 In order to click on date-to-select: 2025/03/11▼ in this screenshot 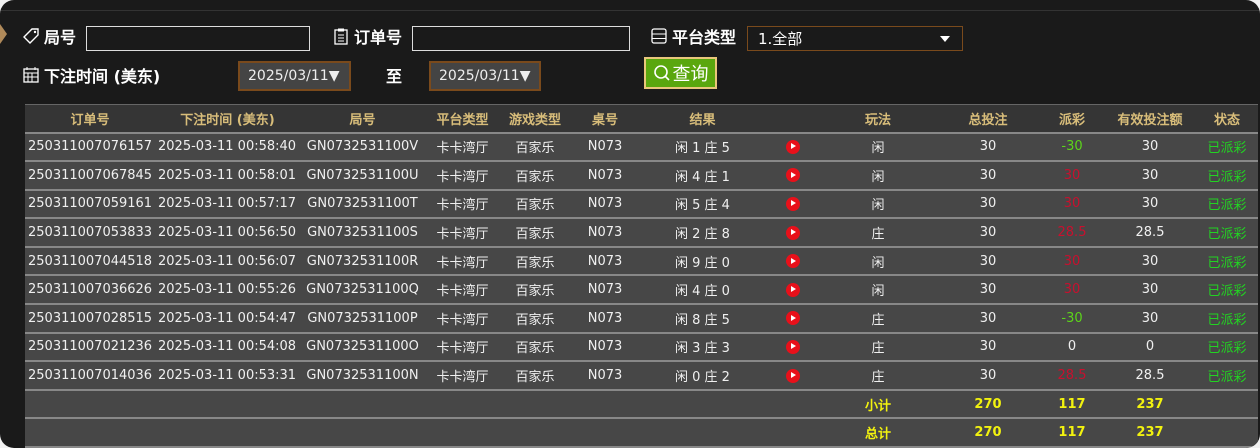, I will do `click(485, 76)`.